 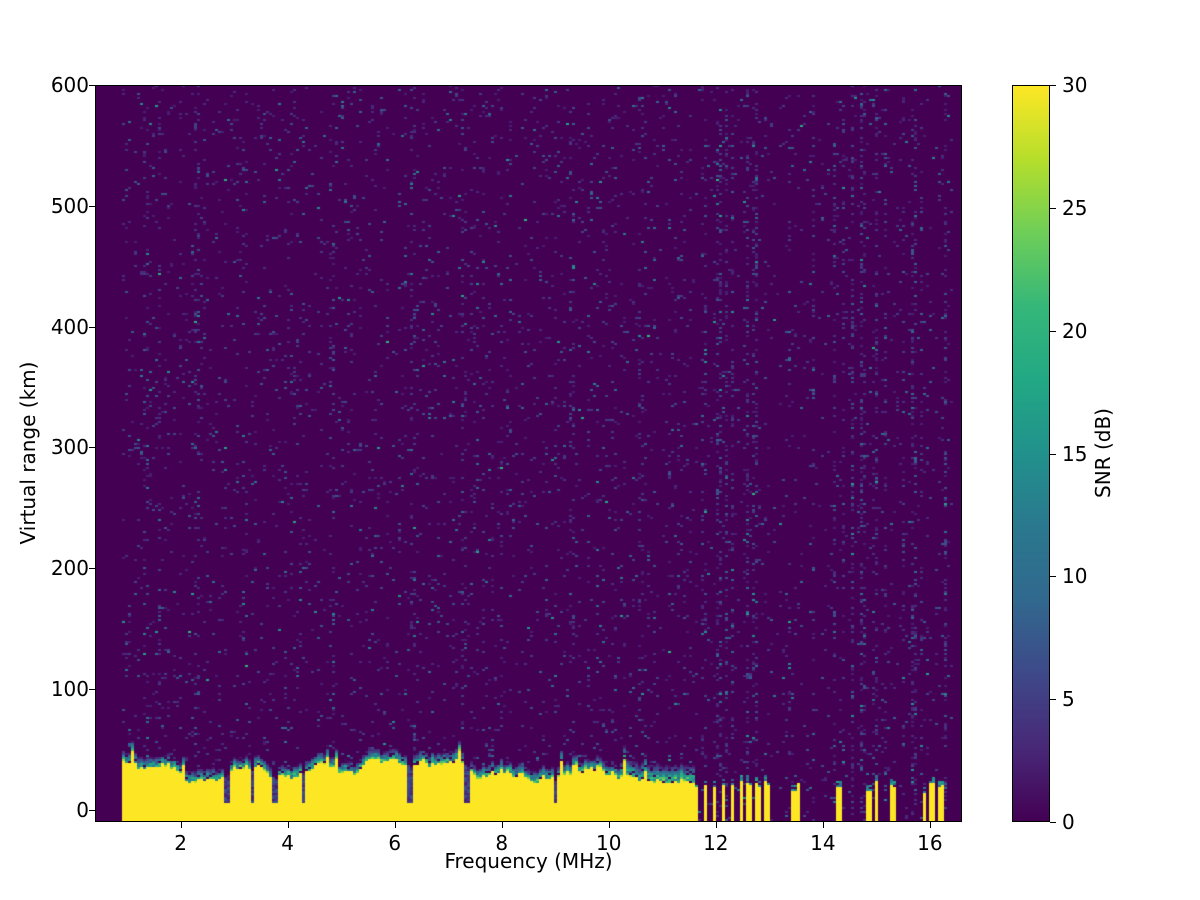 I want to click on y-tick-label: 300, so click(x=69, y=447).